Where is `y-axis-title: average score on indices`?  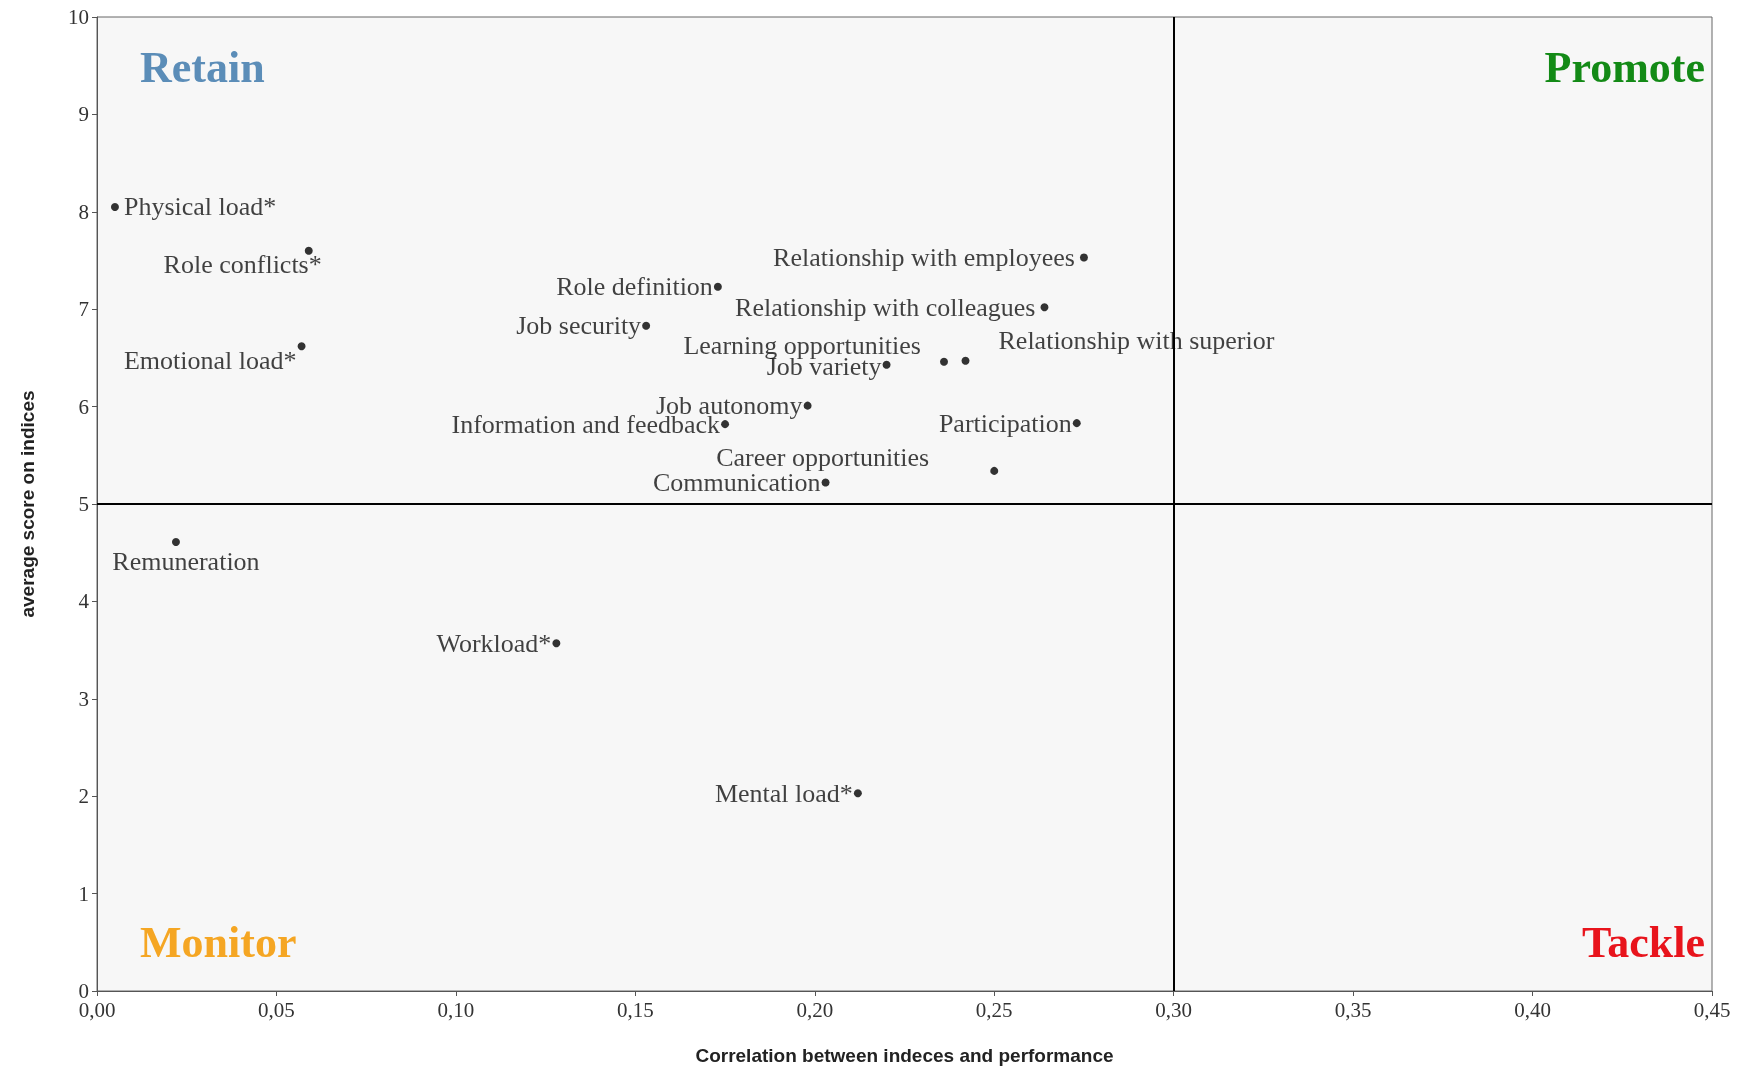
y-axis-title: average score on indices is located at coordinates (27, 504).